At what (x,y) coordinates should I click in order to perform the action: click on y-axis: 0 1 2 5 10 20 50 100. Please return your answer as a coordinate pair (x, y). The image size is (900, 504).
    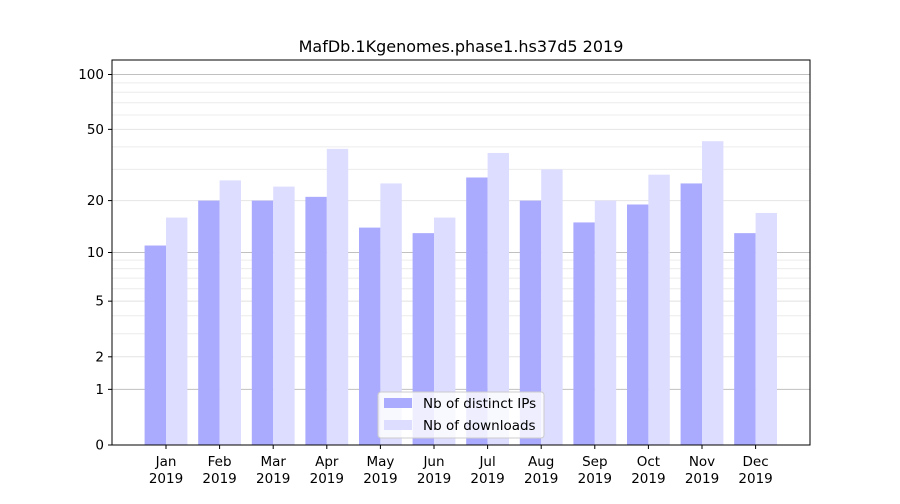
    Looking at the image, I should click on (95, 260).